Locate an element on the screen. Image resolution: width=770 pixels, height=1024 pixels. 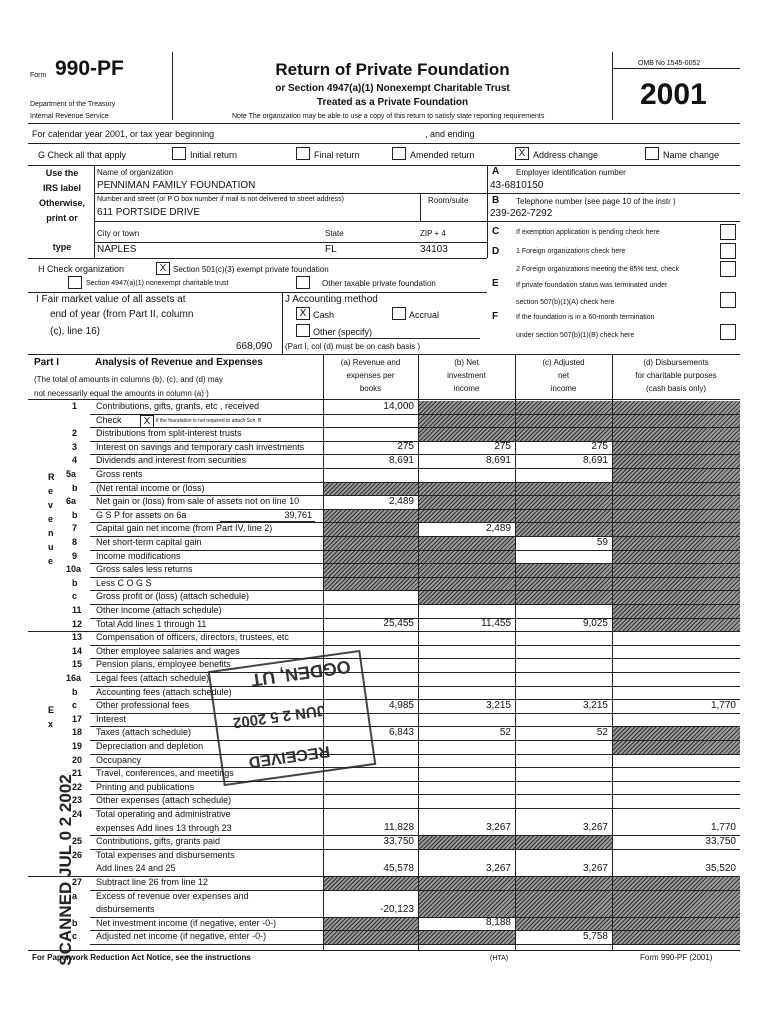
side-letter: x is located at coordinates (51, 724).